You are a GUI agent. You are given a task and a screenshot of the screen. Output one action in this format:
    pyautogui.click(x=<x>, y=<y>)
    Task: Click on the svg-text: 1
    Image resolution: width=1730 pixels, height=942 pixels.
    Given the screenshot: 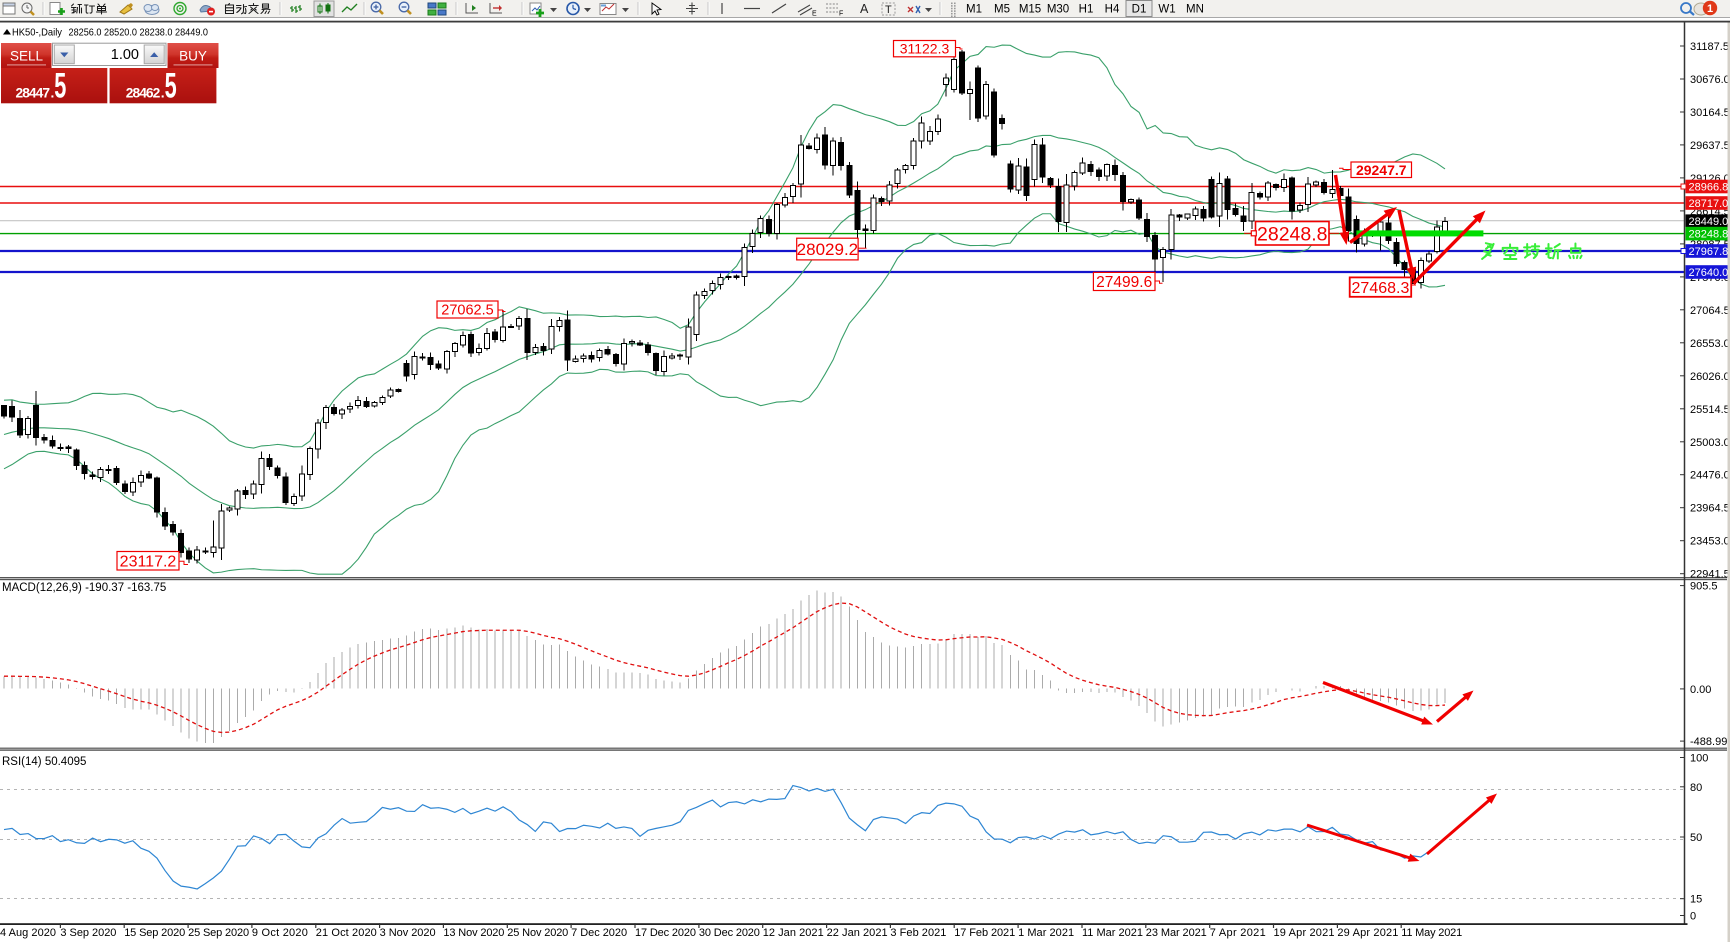 What is the action you would take?
    pyautogui.click(x=1710, y=9)
    